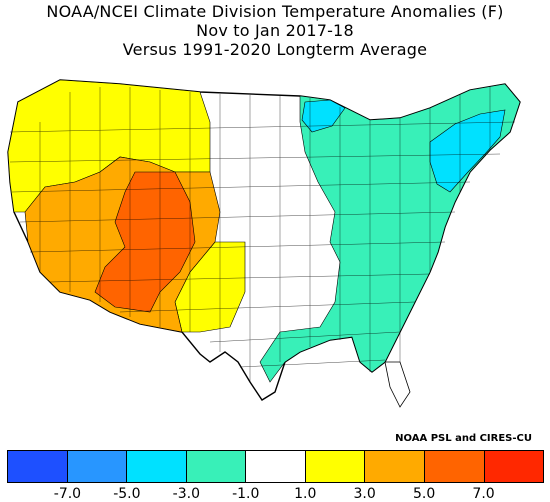  What do you see at coordinates (275, 49) in the screenshot?
I see `map-baseline: Versus 1991-2020 Longterm Average` at bounding box center [275, 49].